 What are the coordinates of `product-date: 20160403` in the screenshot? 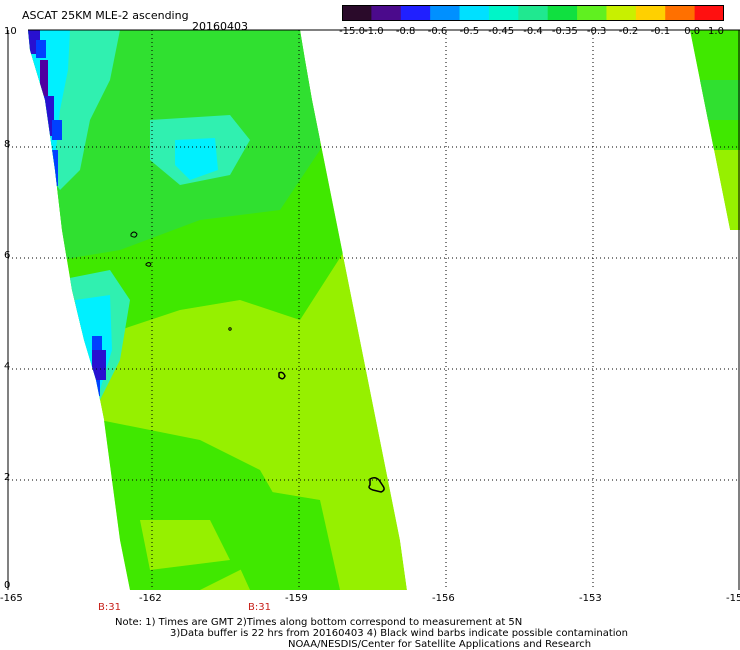 It's located at (220, 26).